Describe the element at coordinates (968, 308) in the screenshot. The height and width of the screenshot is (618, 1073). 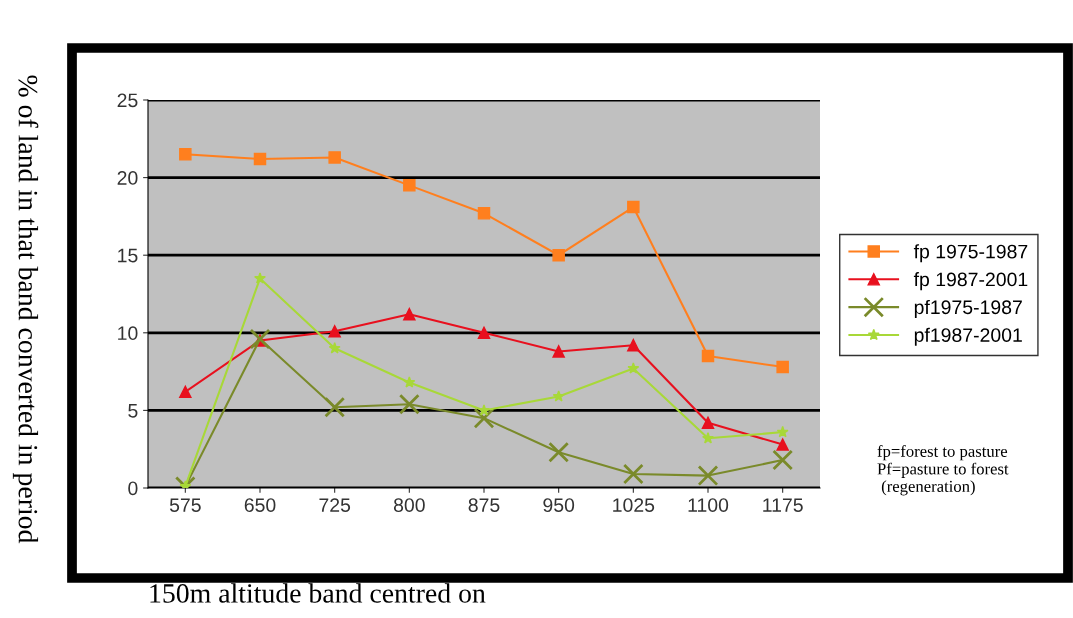
I see `legend-label: pf1975-1987` at that location.